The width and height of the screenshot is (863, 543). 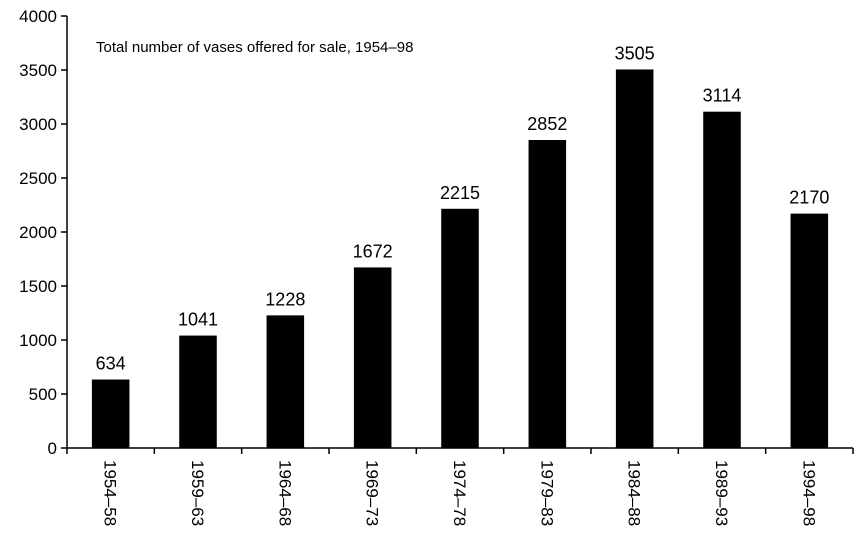 I want to click on x-tick-label: 1994–98, so click(x=808, y=493).